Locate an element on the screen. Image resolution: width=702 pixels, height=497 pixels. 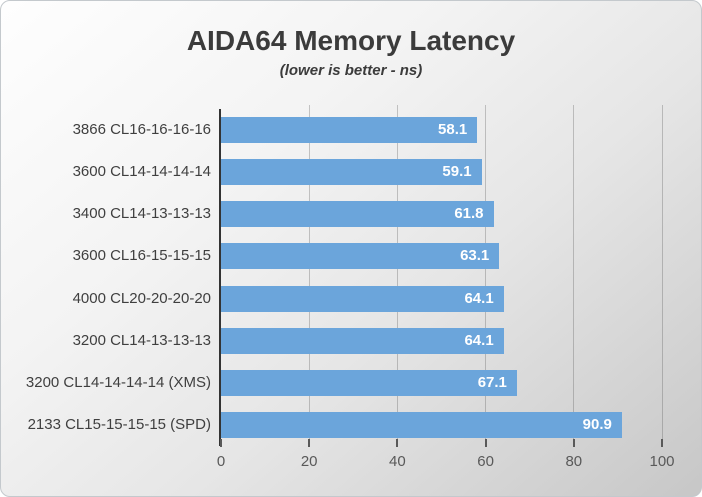
bar-row: 63.1 is located at coordinates (441, 256).